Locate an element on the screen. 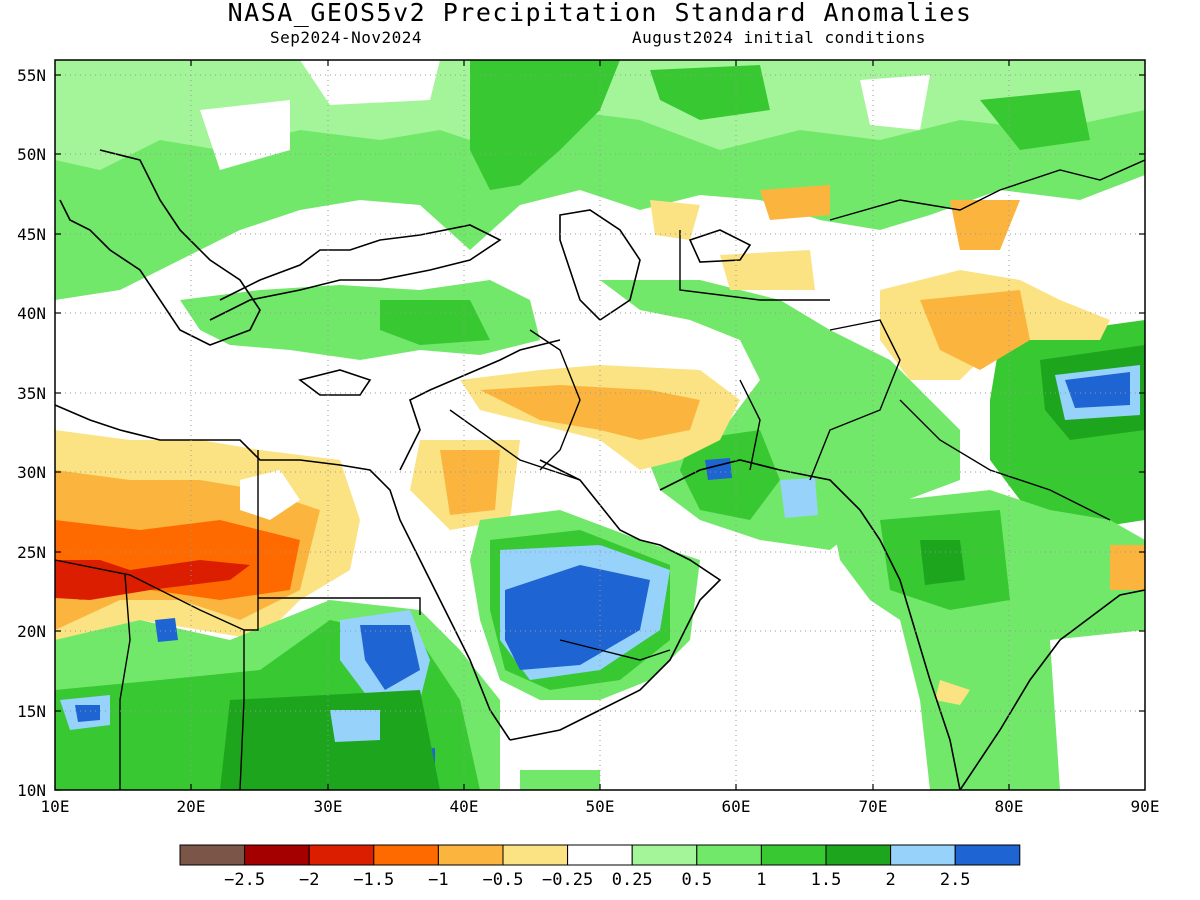 The image size is (1200, 900). lat-label: 35N is located at coordinates (31, 393).